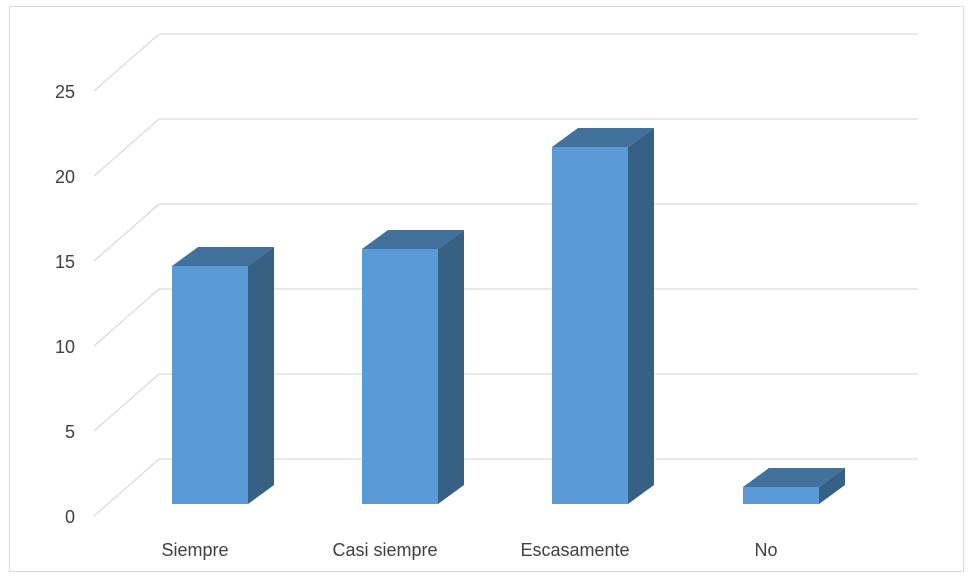  Describe the element at coordinates (384, 550) in the screenshot. I see `x-category-label: Casi siempre` at that location.